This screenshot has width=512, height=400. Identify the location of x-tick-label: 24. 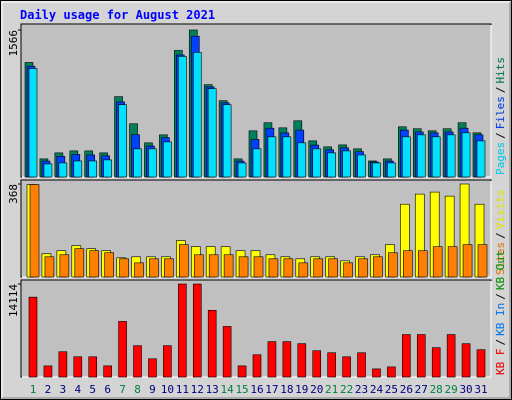
(377, 389).